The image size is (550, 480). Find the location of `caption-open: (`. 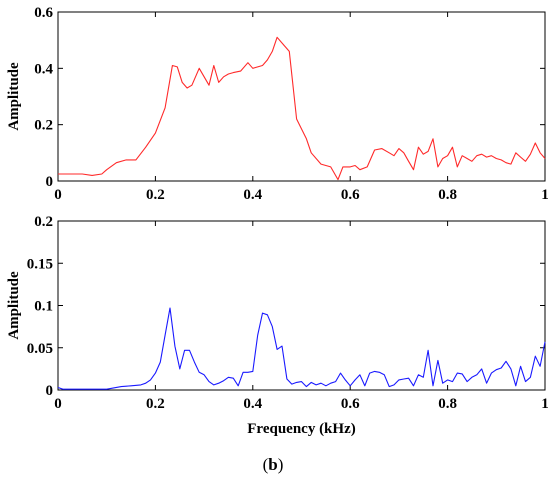

caption-open: ( is located at coordinates (266, 464).